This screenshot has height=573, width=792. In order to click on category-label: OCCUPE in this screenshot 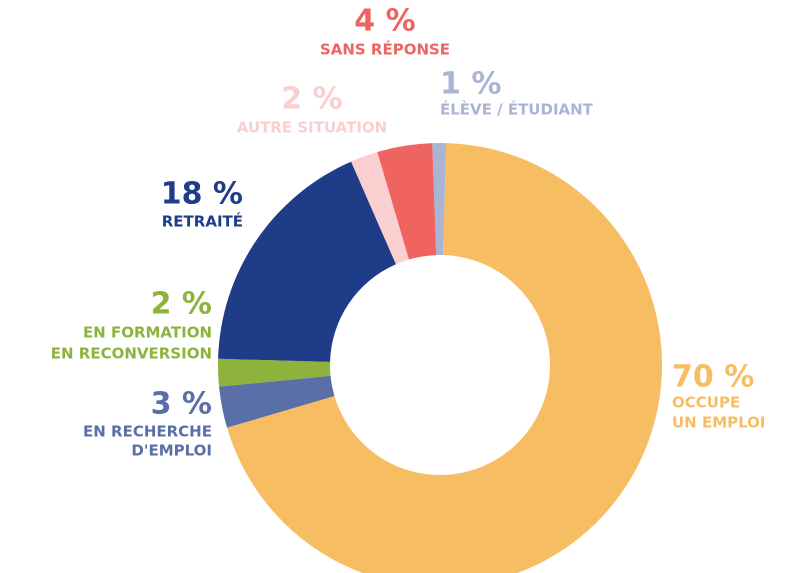, I will do `click(706, 403)`.